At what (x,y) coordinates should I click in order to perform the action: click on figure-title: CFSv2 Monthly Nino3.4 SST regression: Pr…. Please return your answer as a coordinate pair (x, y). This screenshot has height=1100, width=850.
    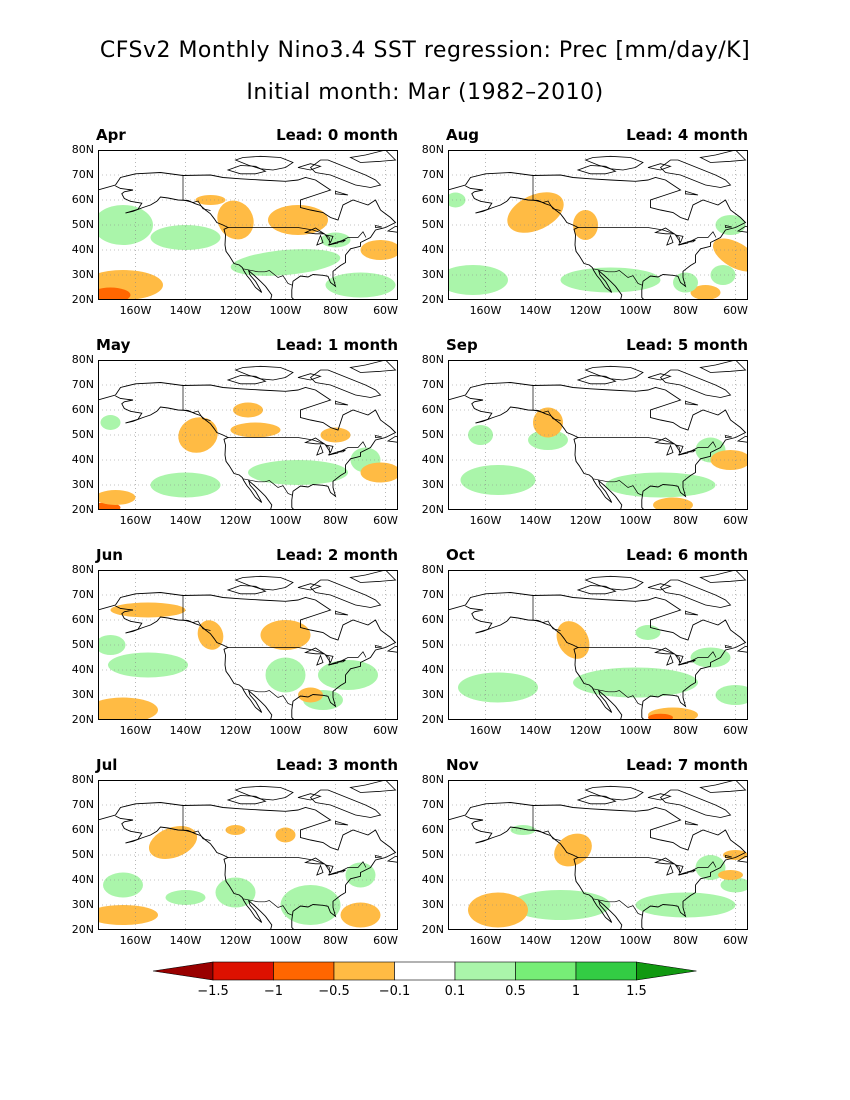
    Looking at the image, I should click on (425, 50).